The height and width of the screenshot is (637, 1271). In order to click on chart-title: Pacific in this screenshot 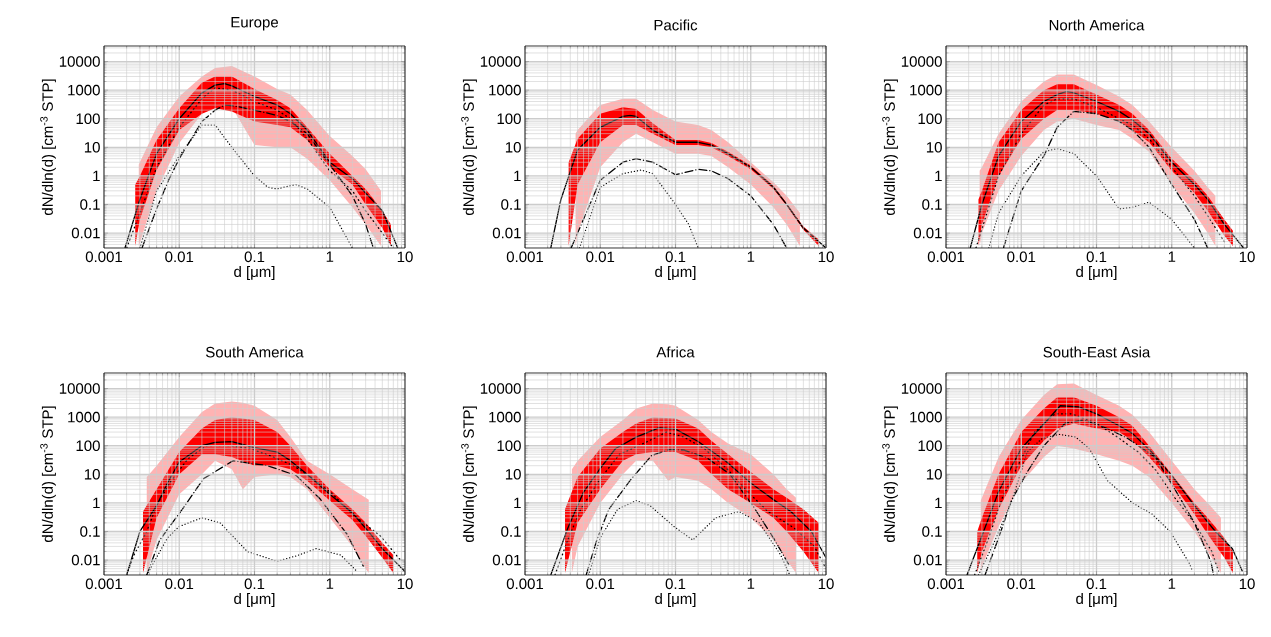, I will do `click(676, 25)`.